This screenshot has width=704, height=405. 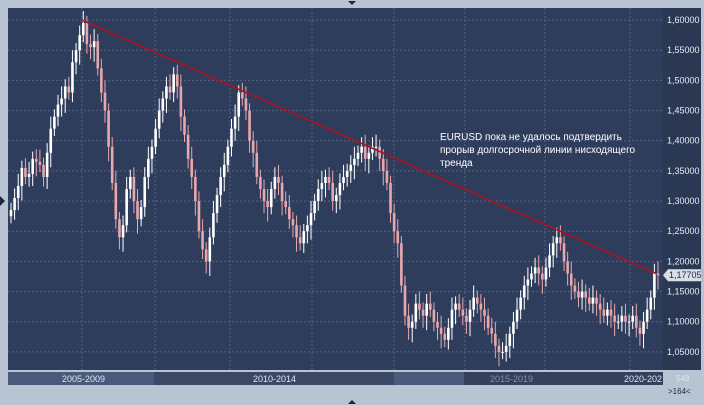 What do you see at coordinates (352, 3) in the screenshot?
I see `scroll-top-arrow-icon` at bounding box center [352, 3].